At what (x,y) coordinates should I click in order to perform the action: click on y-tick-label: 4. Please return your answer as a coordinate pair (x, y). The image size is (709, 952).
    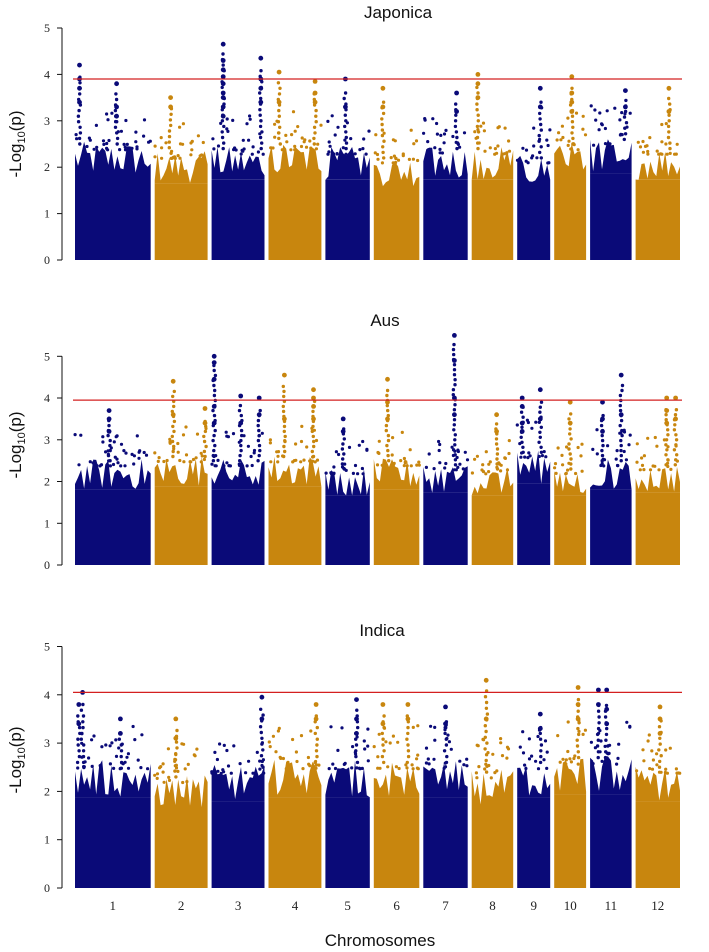
    Looking at the image, I should click on (47, 74).